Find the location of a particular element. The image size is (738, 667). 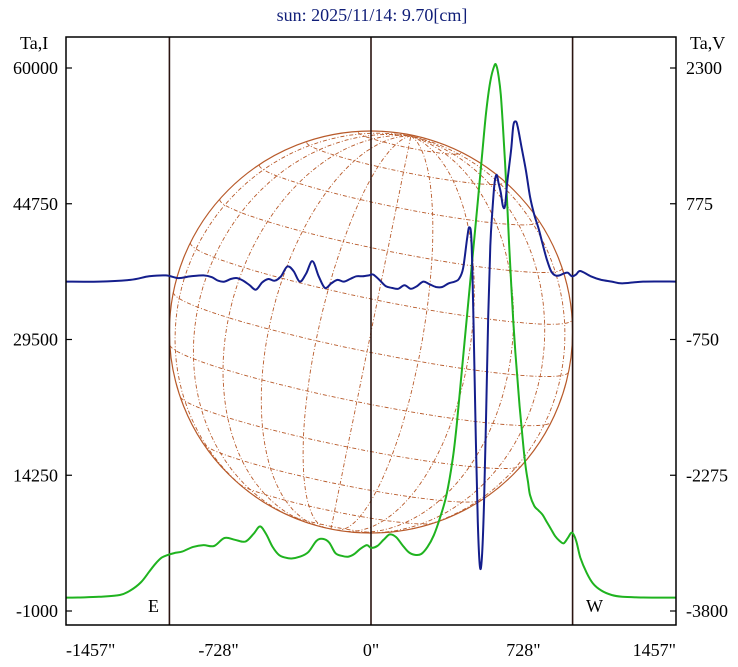

east-limb-label: E is located at coordinates (153, 606).